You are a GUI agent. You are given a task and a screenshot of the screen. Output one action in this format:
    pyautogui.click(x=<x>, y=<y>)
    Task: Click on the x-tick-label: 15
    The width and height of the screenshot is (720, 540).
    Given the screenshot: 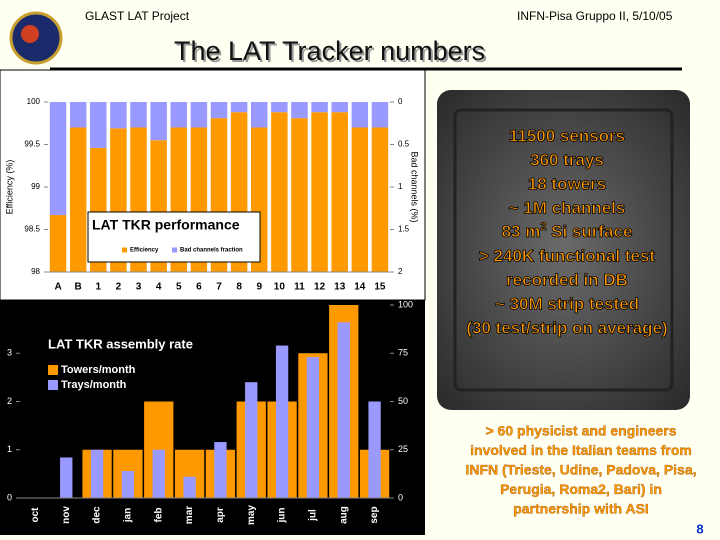 What is the action you would take?
    pyautogui.click(x=380, y=287)
    